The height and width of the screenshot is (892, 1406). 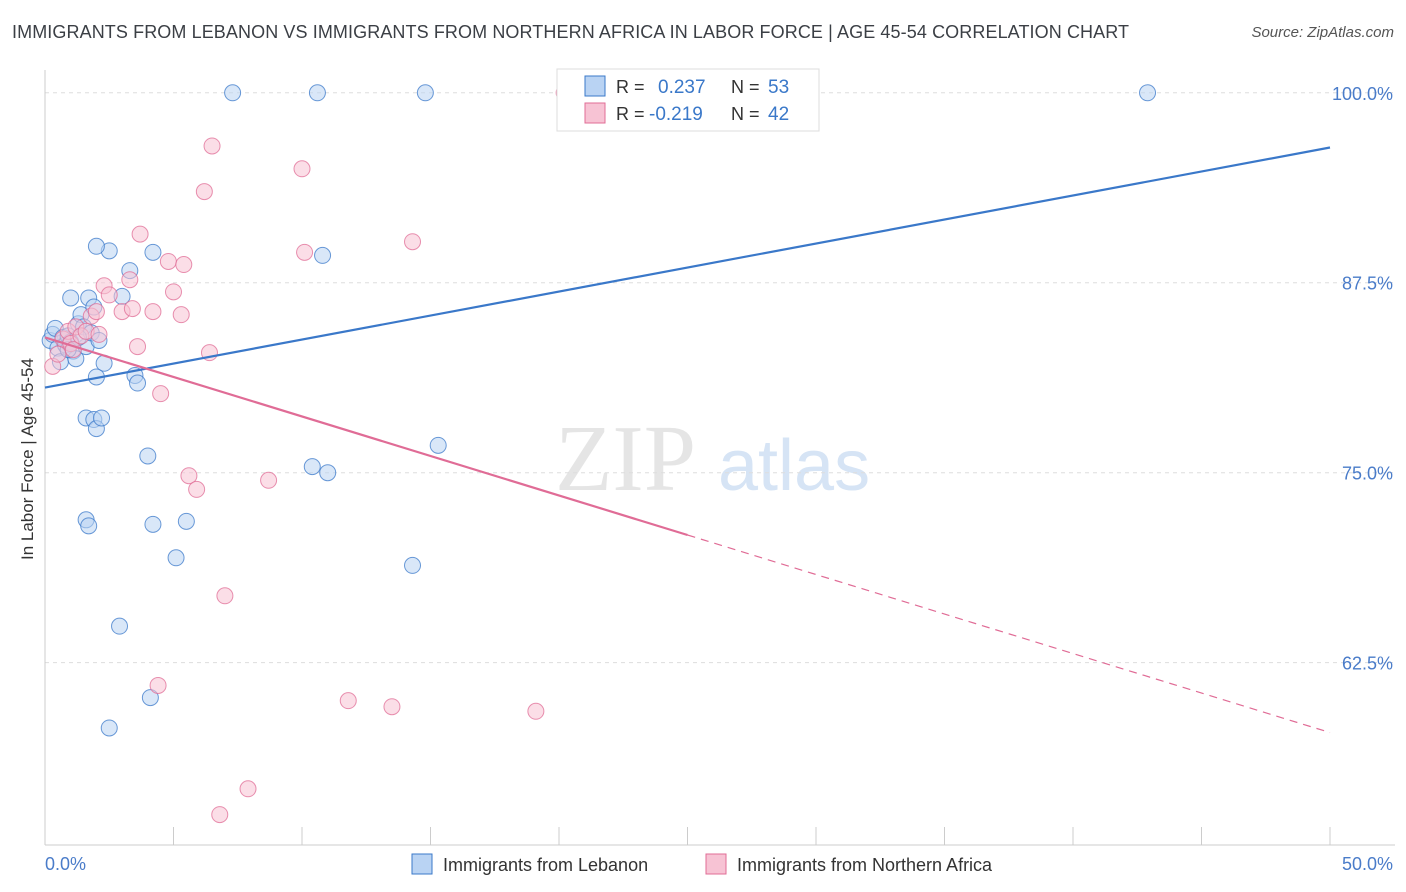 I want to click on y-tick-label-0: 62.5%, so click(x=1367, y=664).